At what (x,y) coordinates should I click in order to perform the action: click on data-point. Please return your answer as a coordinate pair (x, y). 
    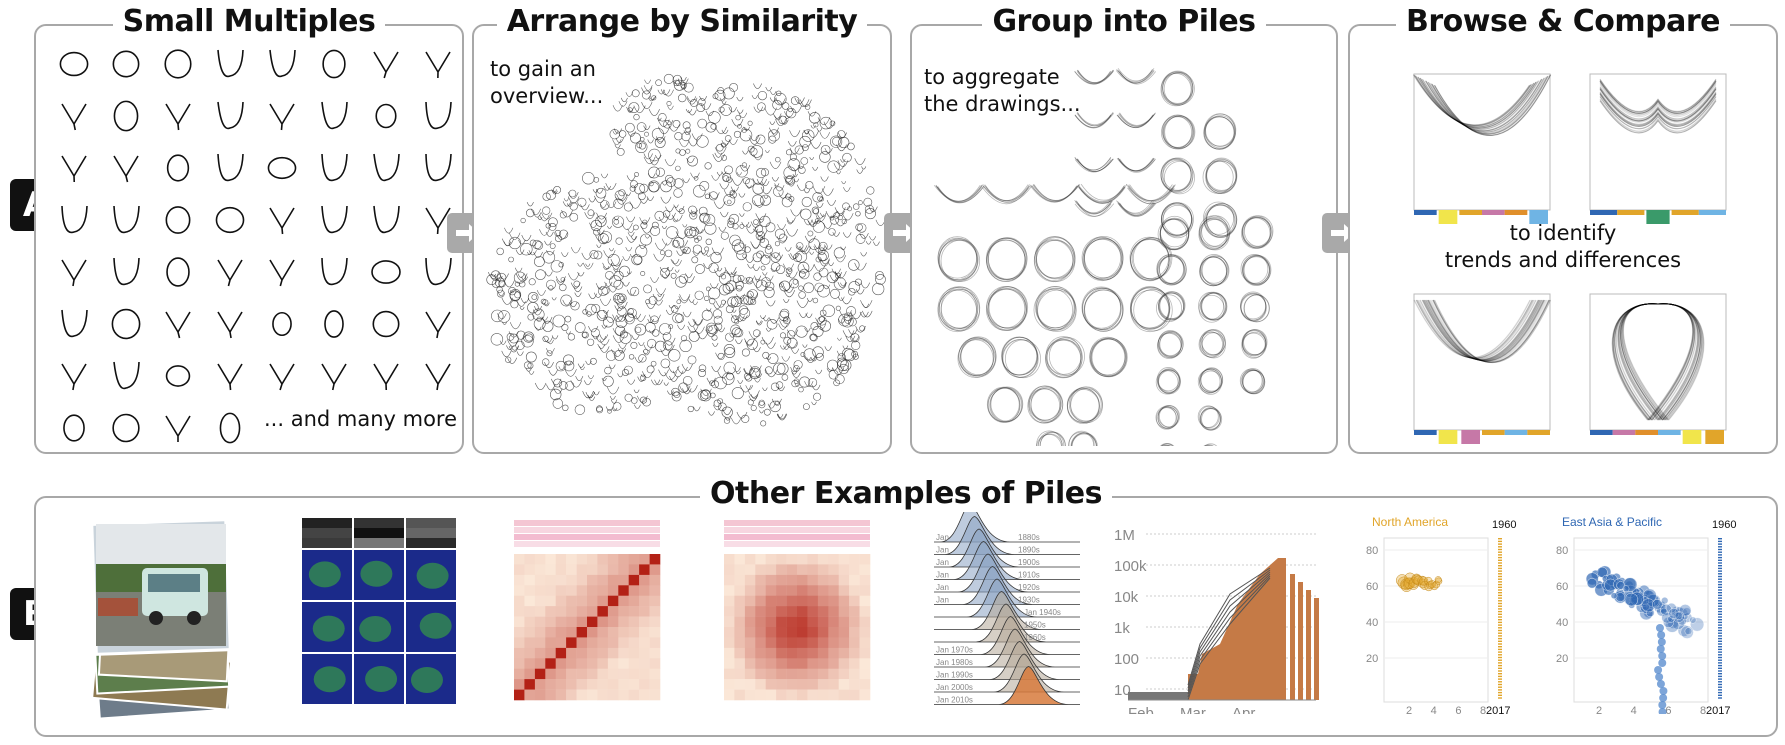
    Looking at the image, I should click on (1659, 628).